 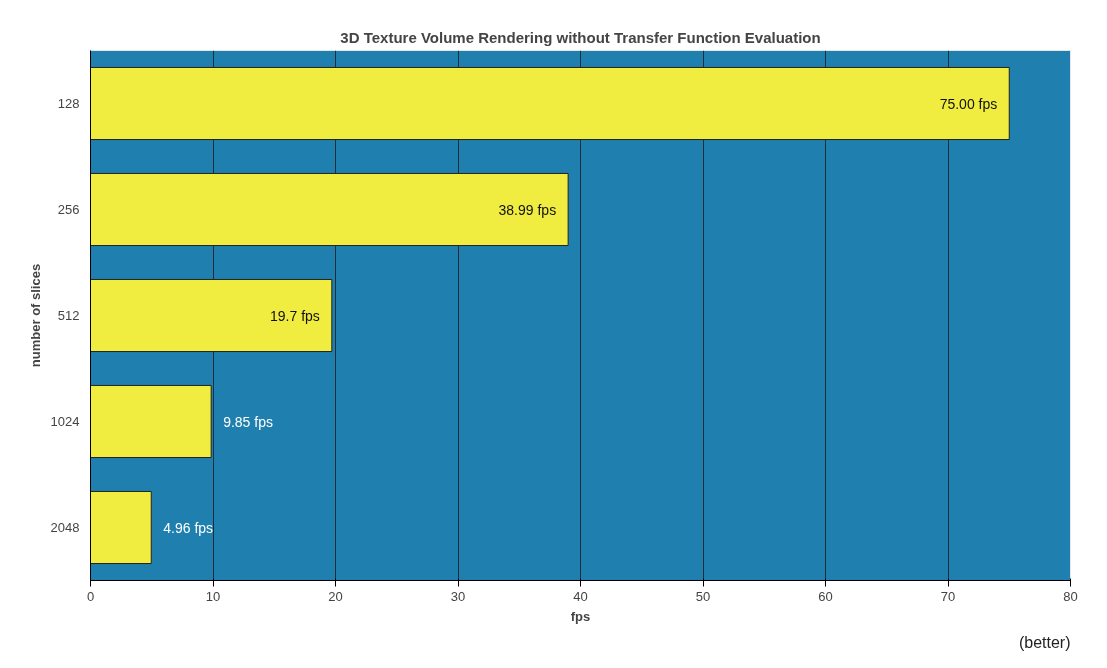 I want to click on text: (better), so click(x=1044, y=642).